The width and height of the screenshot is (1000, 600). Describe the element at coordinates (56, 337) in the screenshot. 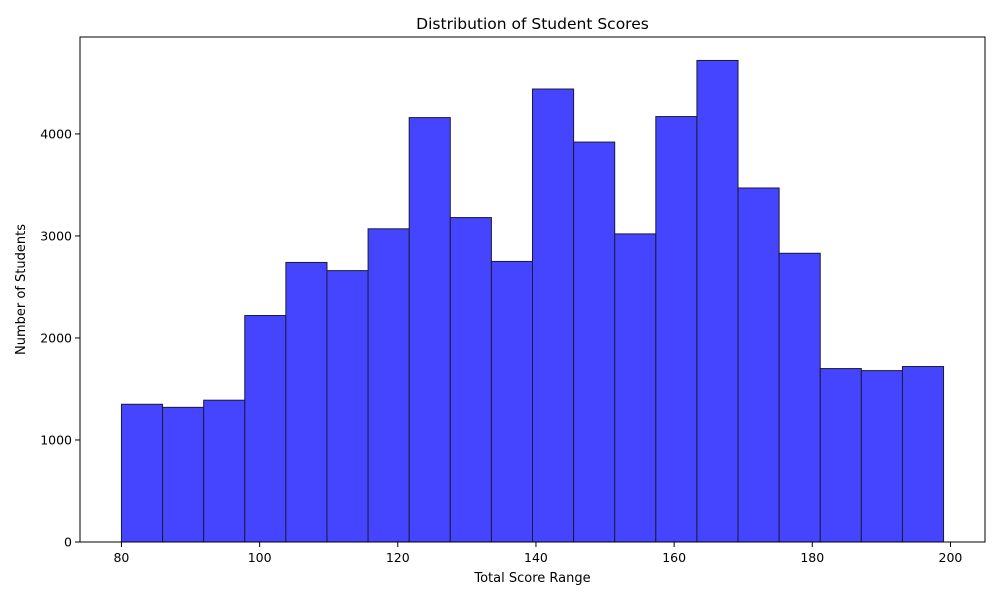

I see `y-tick-label: 2000` at that location.